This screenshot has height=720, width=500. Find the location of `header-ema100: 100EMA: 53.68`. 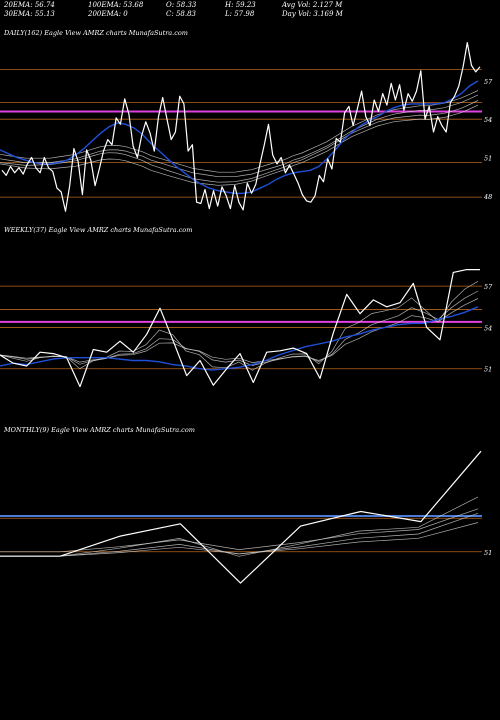

header-ema100: 100EMA: 53.68 is located at coordinates (116, 5).